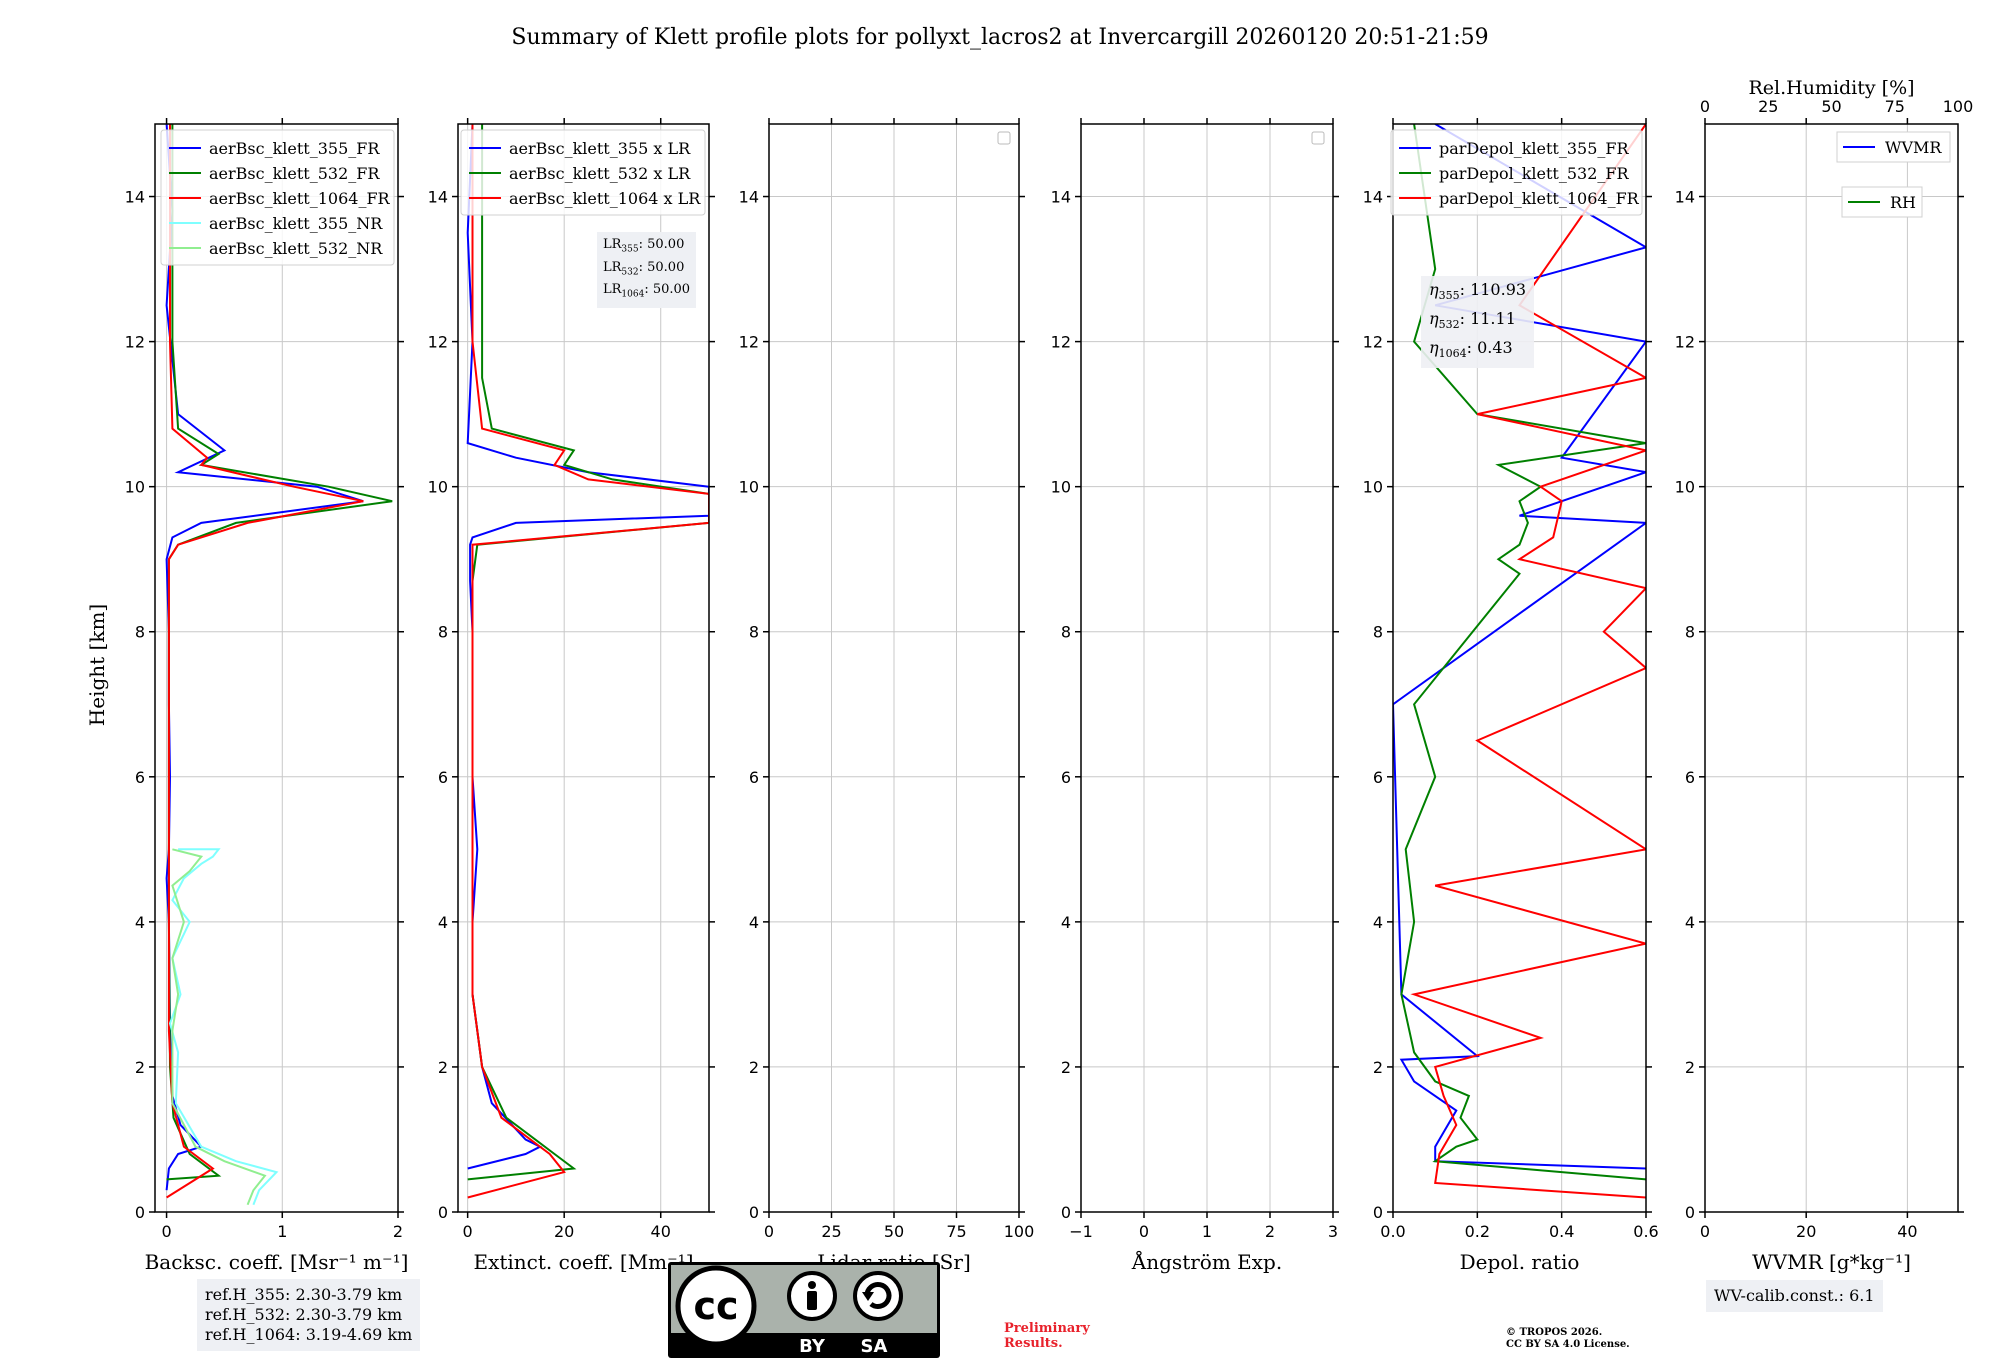 Image resolution: width=2000 pixels, height=1362 pixels. Describe the element at coordinates (294, 148) in the screenshot. I see `legend-entry: aerBsc_klett_355_FR` at that location.